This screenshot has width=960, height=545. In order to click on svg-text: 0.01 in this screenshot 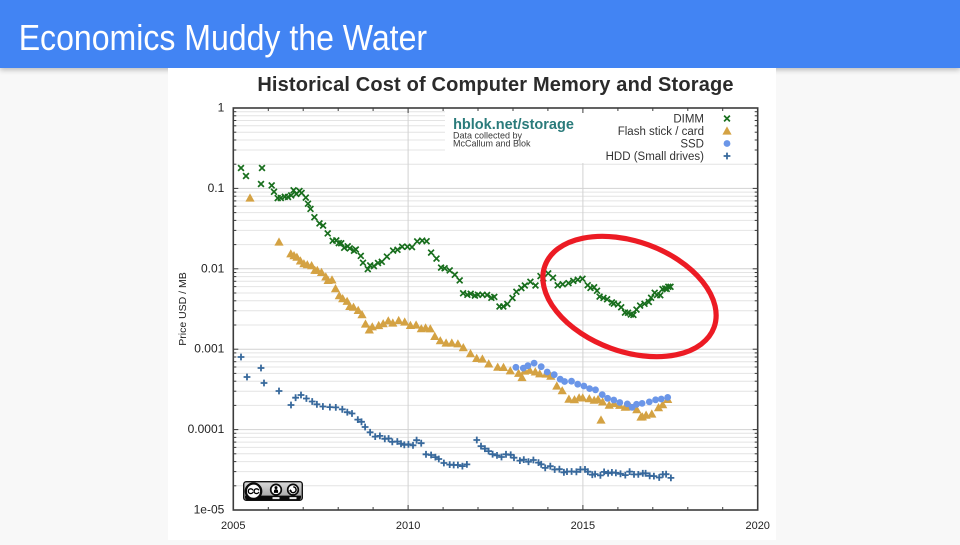, I will do `click(213, 268)`.